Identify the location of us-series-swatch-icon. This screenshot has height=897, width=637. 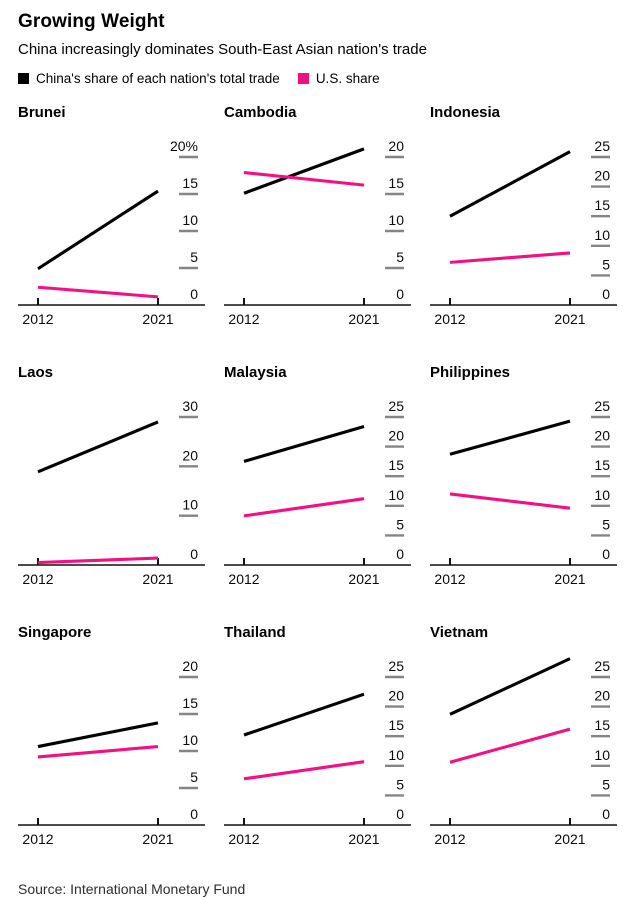
(303, 78).